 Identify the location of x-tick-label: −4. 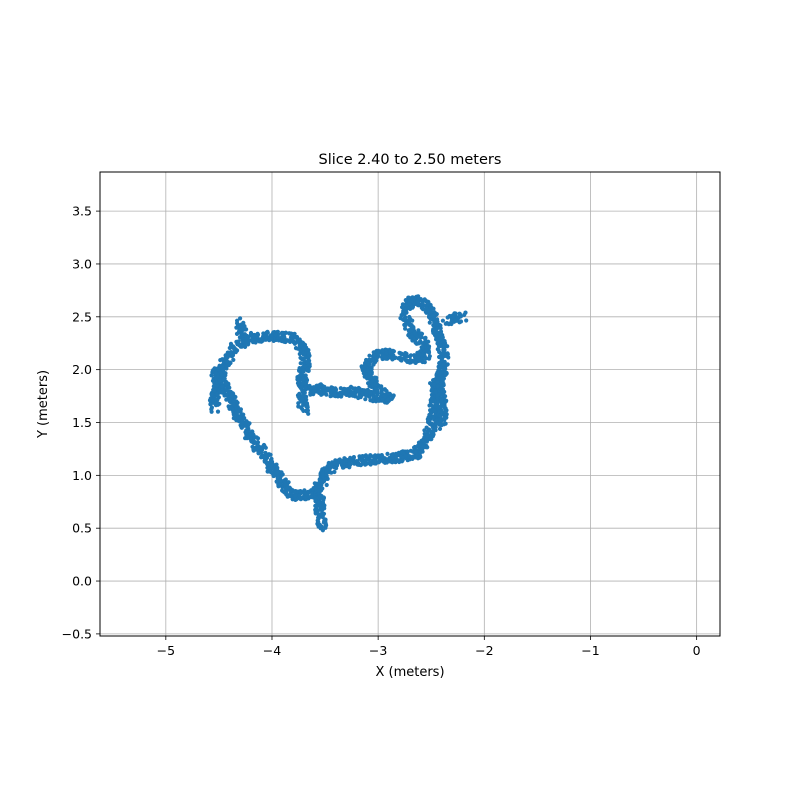
(272, 650).